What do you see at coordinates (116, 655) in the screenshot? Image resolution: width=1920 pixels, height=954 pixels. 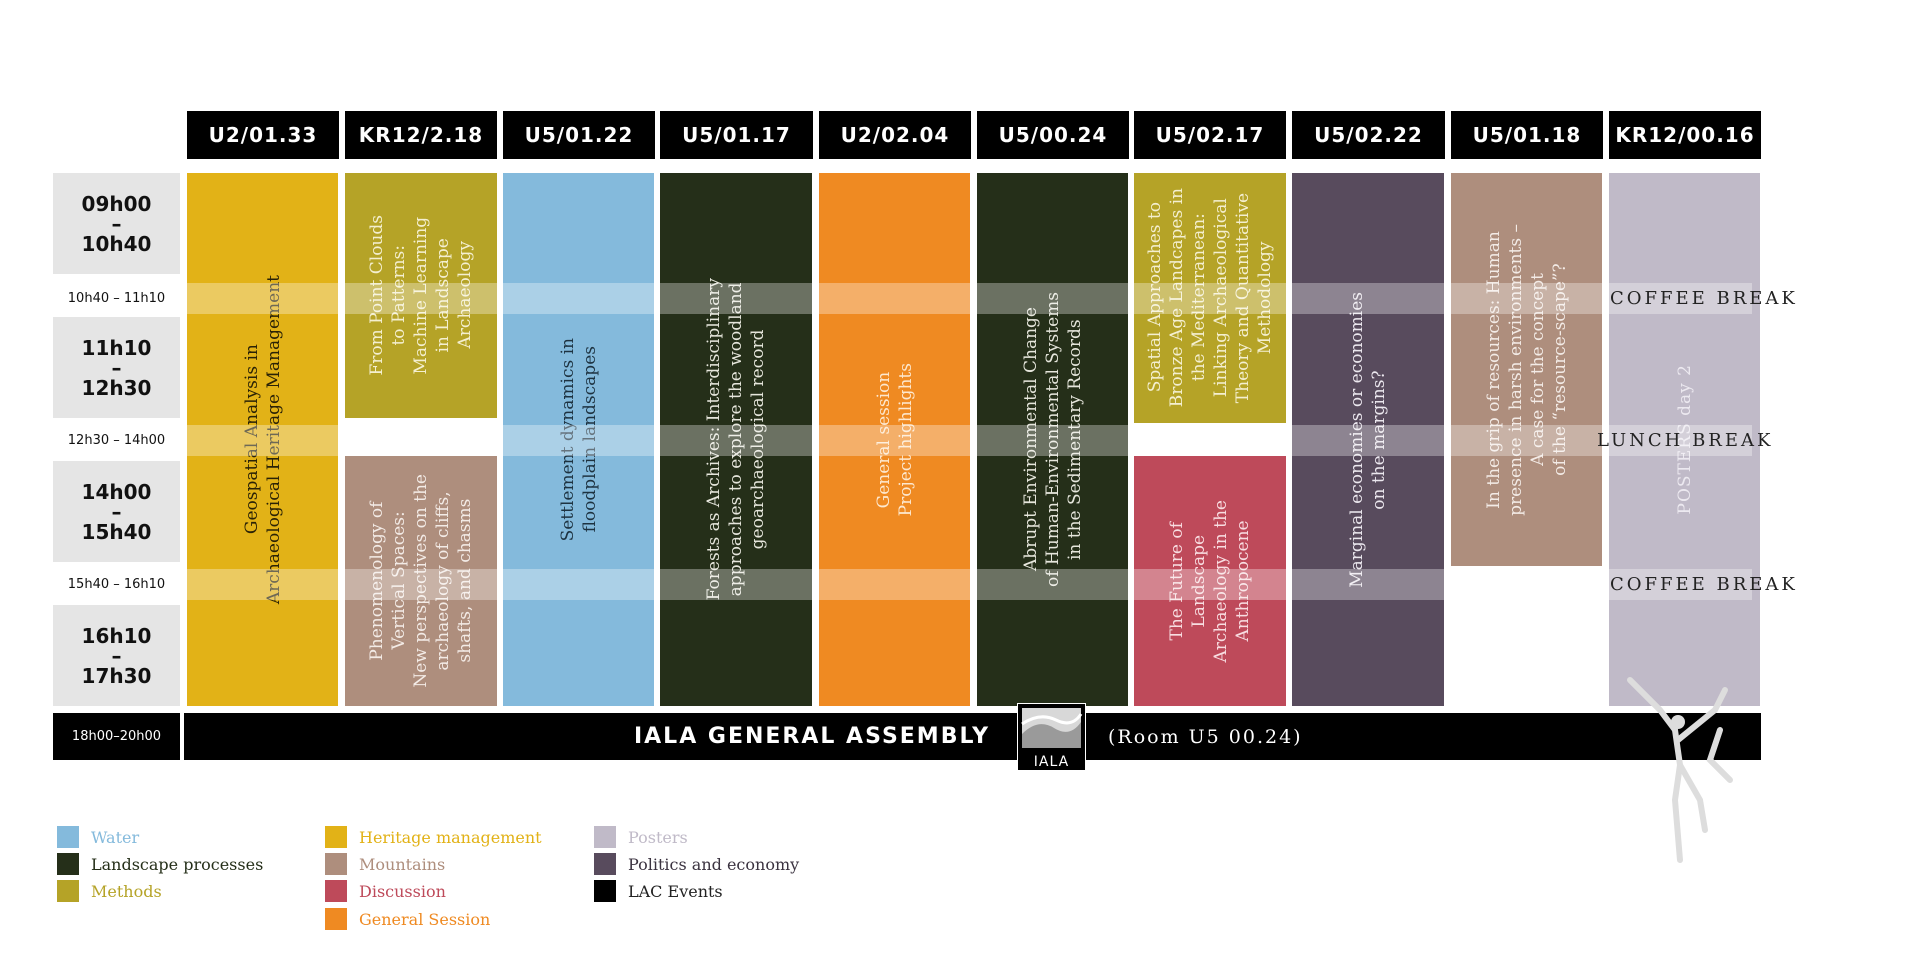 I see `time-slot-4: 16h10–17h30` at bounding box center [116, 655].